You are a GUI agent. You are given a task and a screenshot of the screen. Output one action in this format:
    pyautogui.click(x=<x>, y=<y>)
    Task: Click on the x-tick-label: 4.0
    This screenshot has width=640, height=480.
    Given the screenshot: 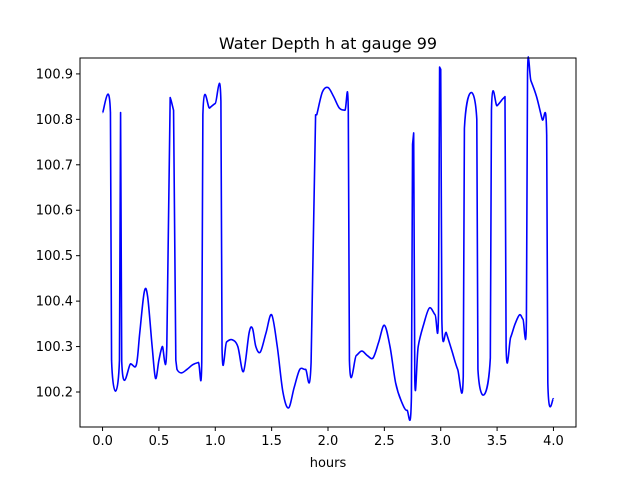 What is the action you would take?
    pyautogui.click(x=553, y=441)
    